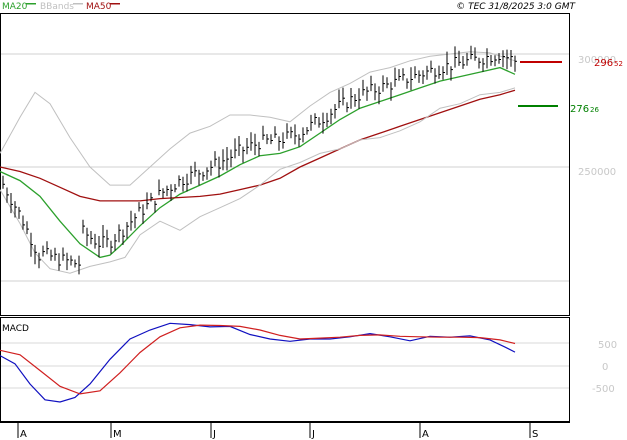  Describe the element at coordinates (115, 4) in the screenshot. I see `legend-ma50-swatch` at that location.